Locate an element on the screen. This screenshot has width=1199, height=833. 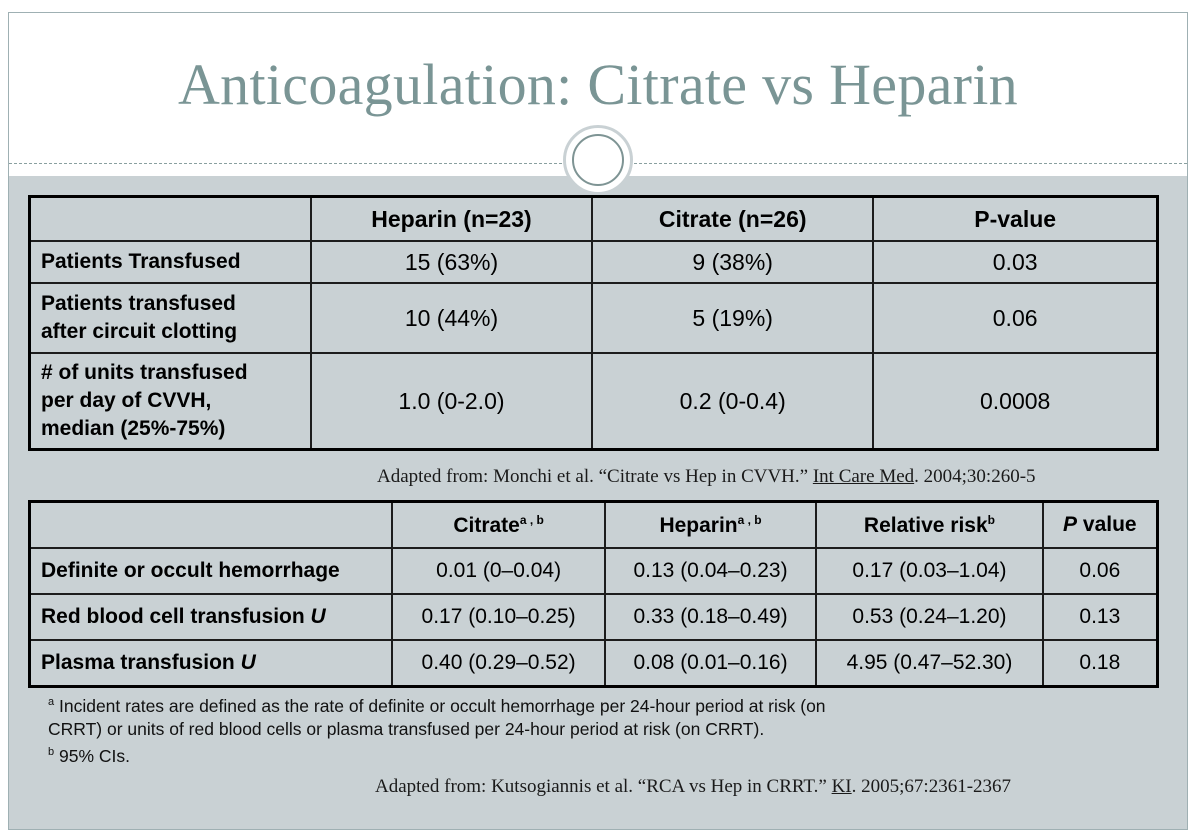
cell-heparin: 1.0 (0-2.0) is located at coordinates (451, 401).